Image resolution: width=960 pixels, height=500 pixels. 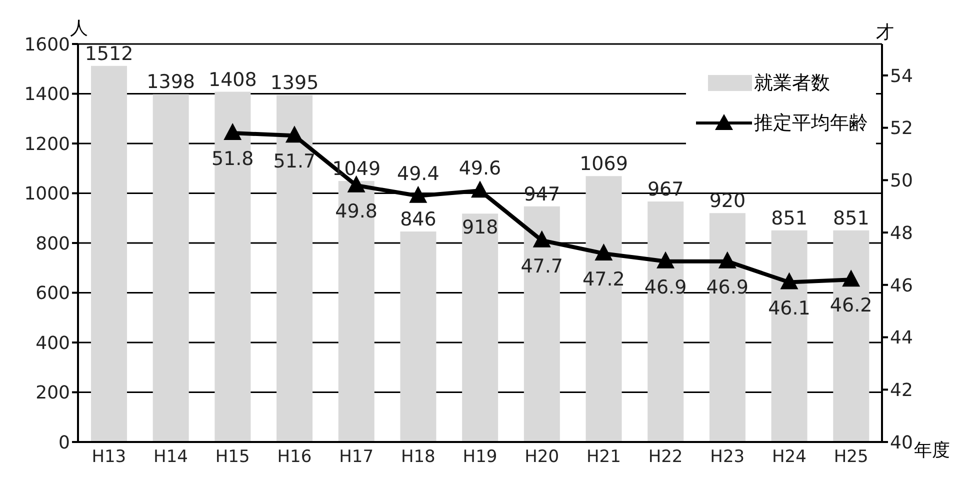 What do you see at coordinates (851, 457) in the screenshot?
I see `x-tick-label: H25` at bounding box center [851, 457].